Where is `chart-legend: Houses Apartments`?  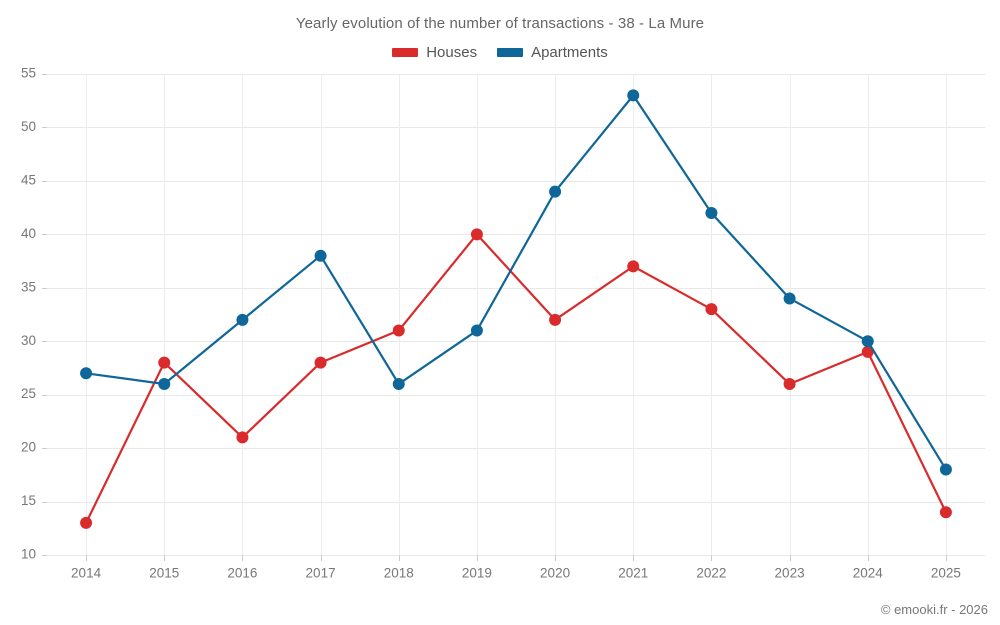
chart-legend: Houses Apartments is located at coordinates (500, 52).